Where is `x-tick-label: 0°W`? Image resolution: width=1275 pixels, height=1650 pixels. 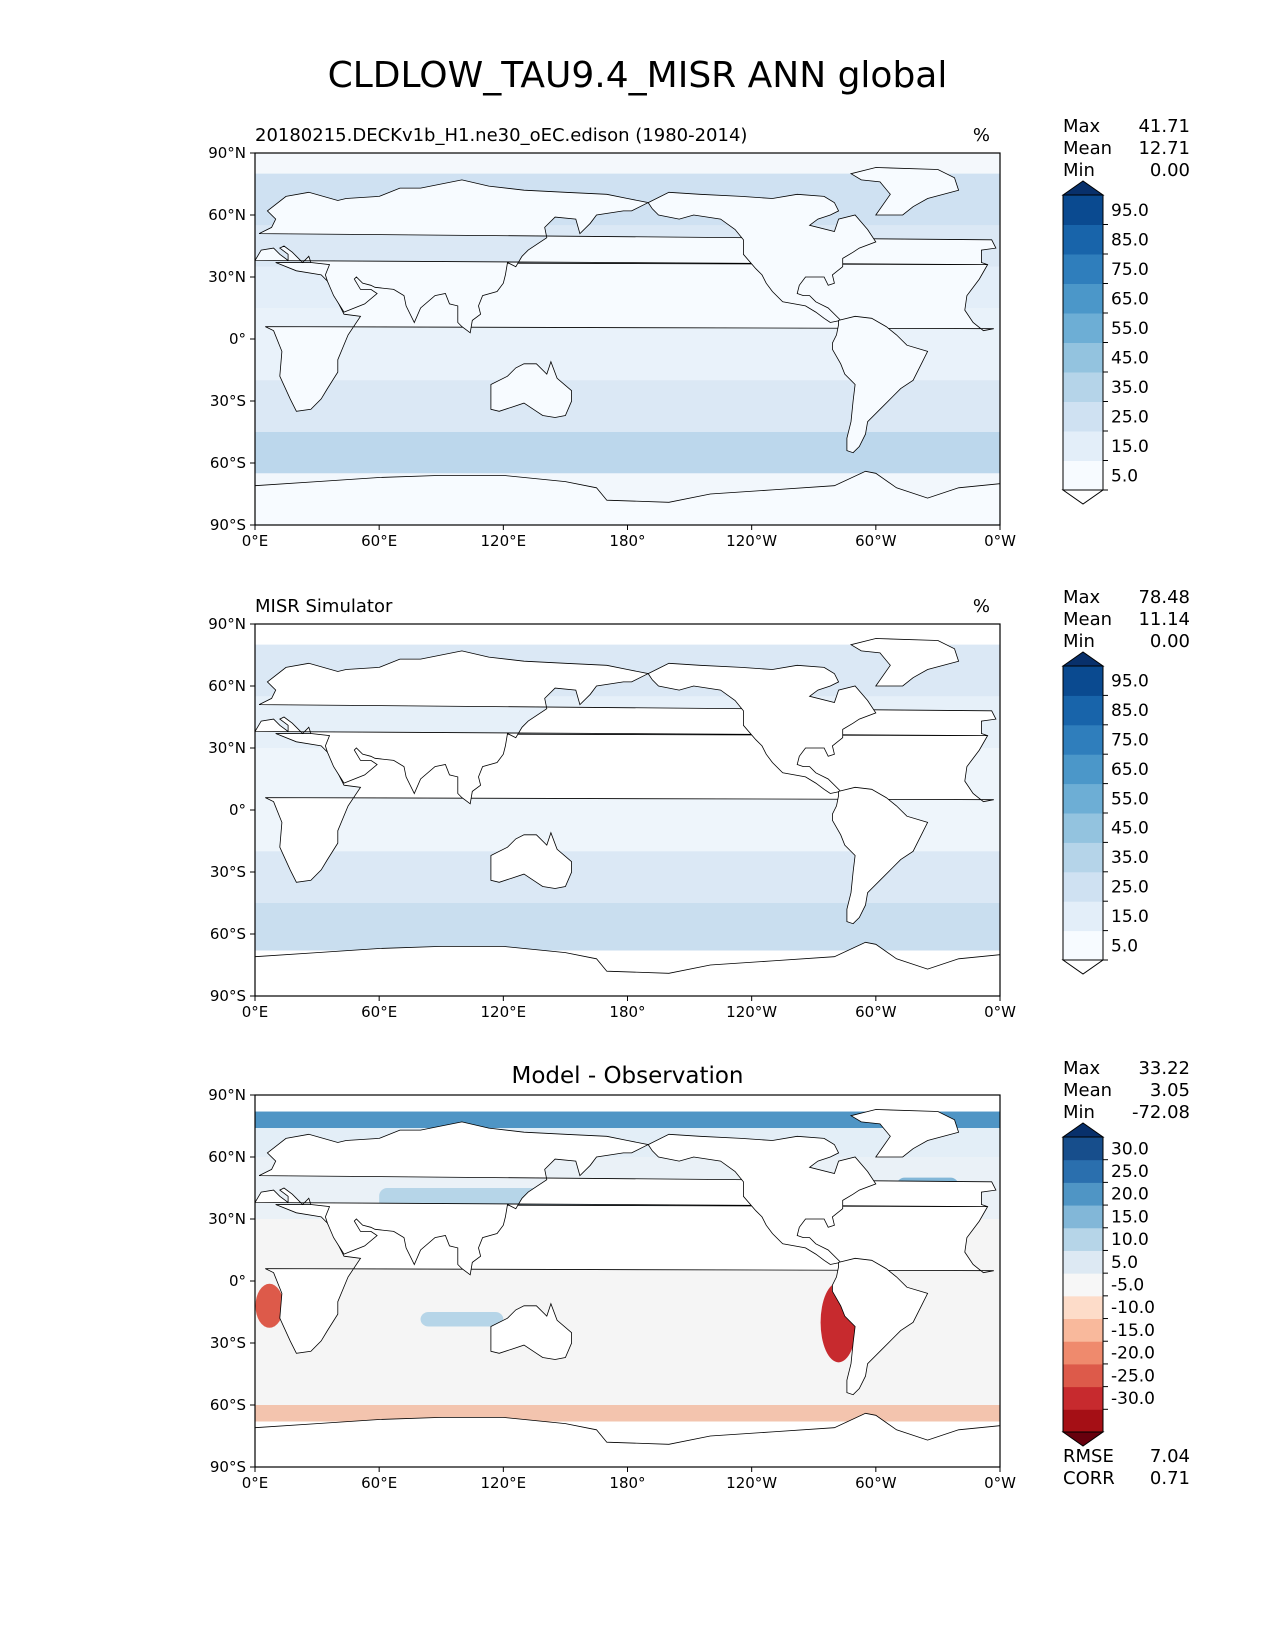 x-tick-label: 0°W is located at coordinates (1000, 1483).